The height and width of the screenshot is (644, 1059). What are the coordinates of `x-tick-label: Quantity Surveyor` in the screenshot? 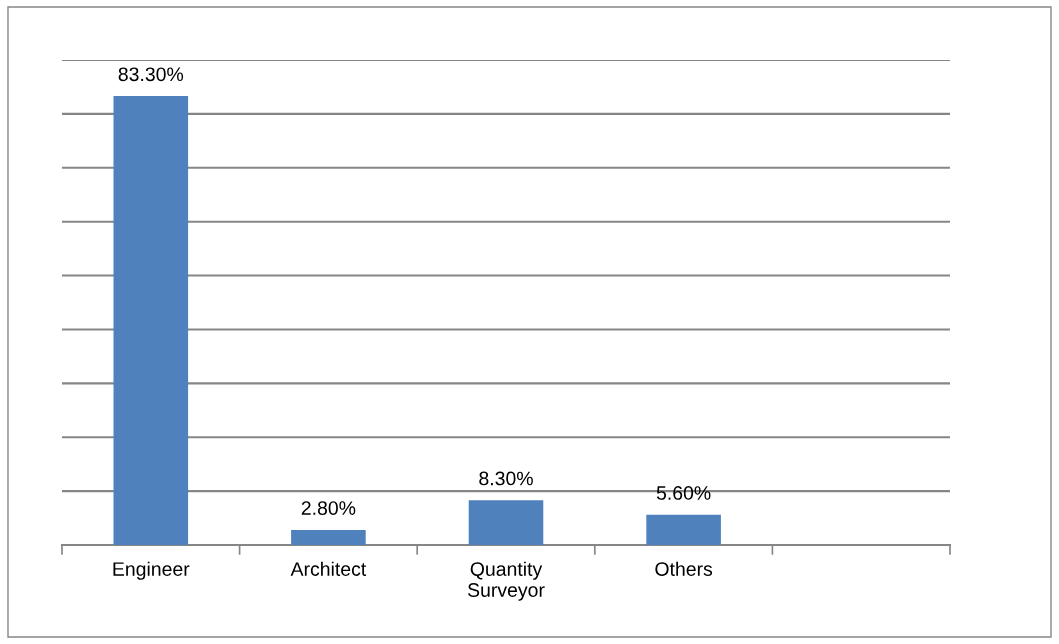 It's located at (506, 581).